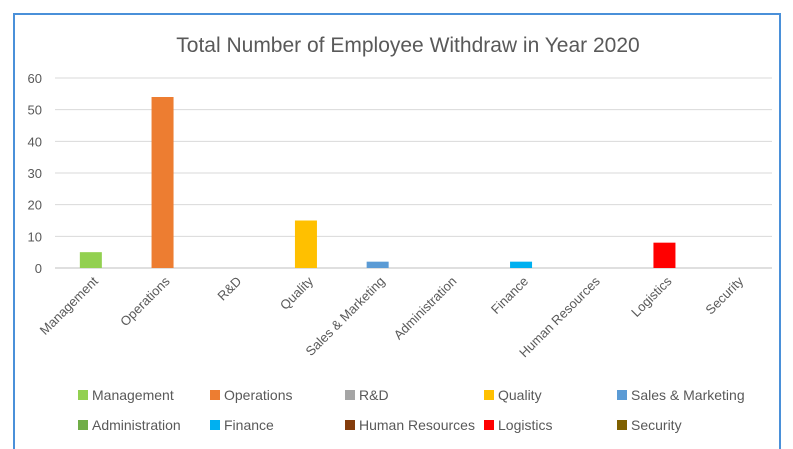  What do you see at coordinates (724, 295) in the screenshot?
I see `x-tick-label: Security` at bounding box center [724, 295].